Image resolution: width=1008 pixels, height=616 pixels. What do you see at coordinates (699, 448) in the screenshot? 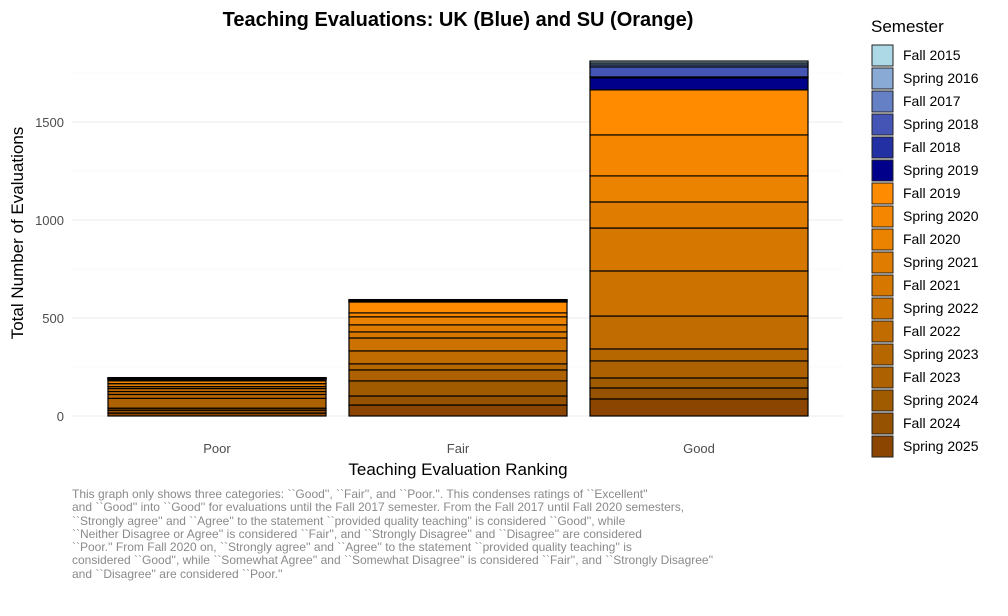
I see `x-tick-label: Good` at bounding box center [699, 448].